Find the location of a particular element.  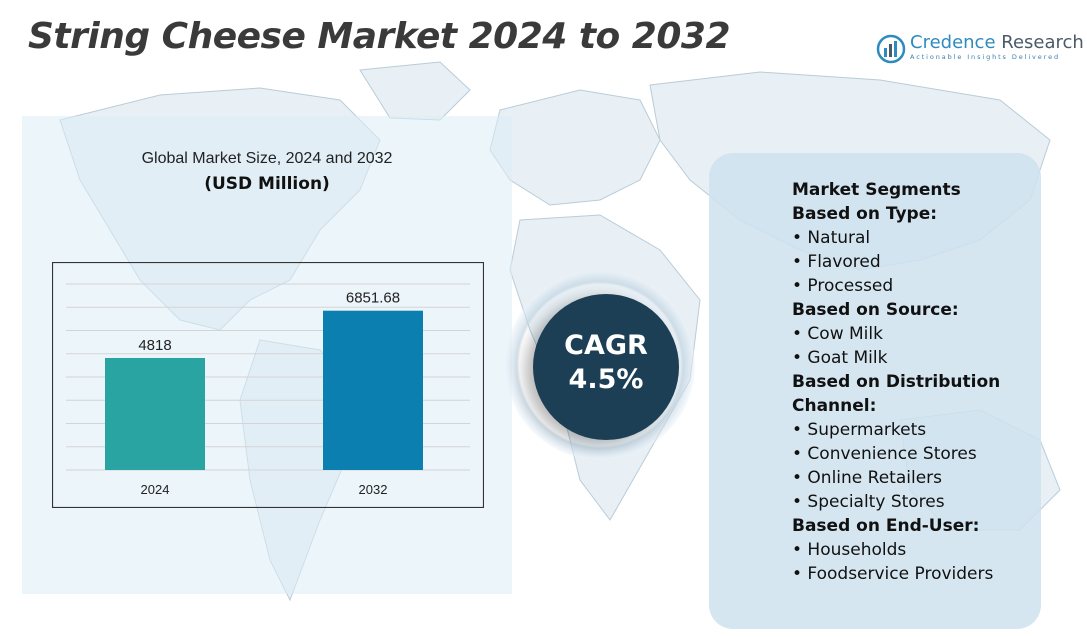

page-title: String Cheese Market 2024 to 2032 is located at coordinates (379, 36).